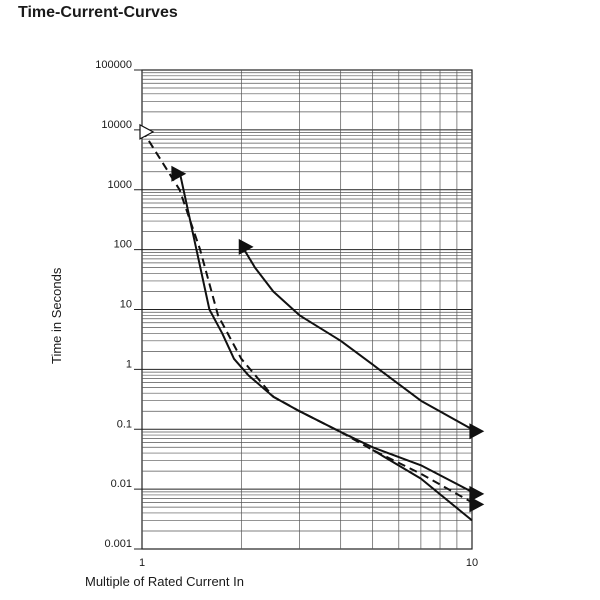  What do you see at coordinates (116, 125) in the screenshot?
I see `y-tick-label: 10000` at bounding box center [116, 125].